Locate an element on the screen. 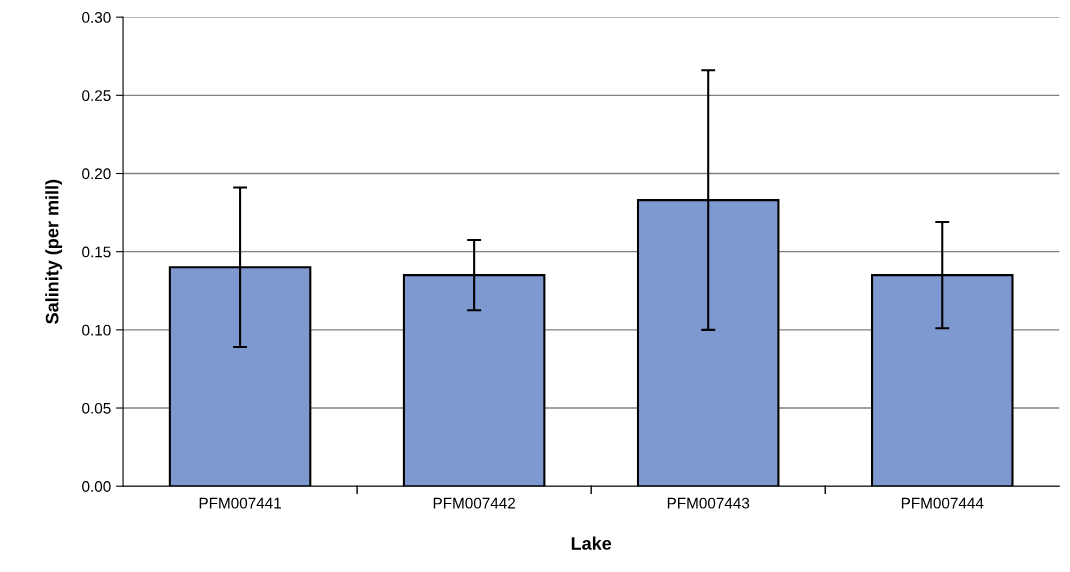 This screenshot has width=1070, height=572. y-tick-label: 0.00 is located at coordinates (96, 486).